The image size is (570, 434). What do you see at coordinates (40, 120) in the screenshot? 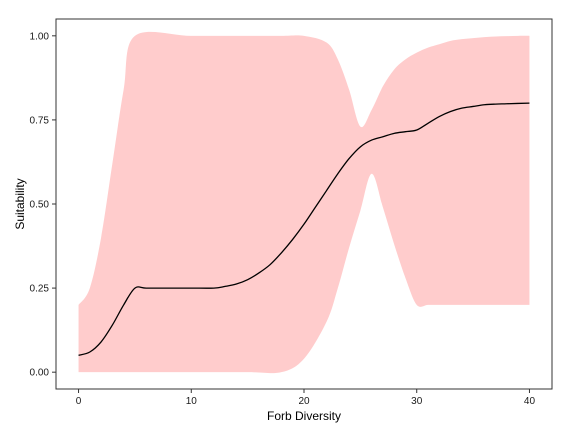
I see `y-tick-label: 0.75` at bounding box center [40, 120].